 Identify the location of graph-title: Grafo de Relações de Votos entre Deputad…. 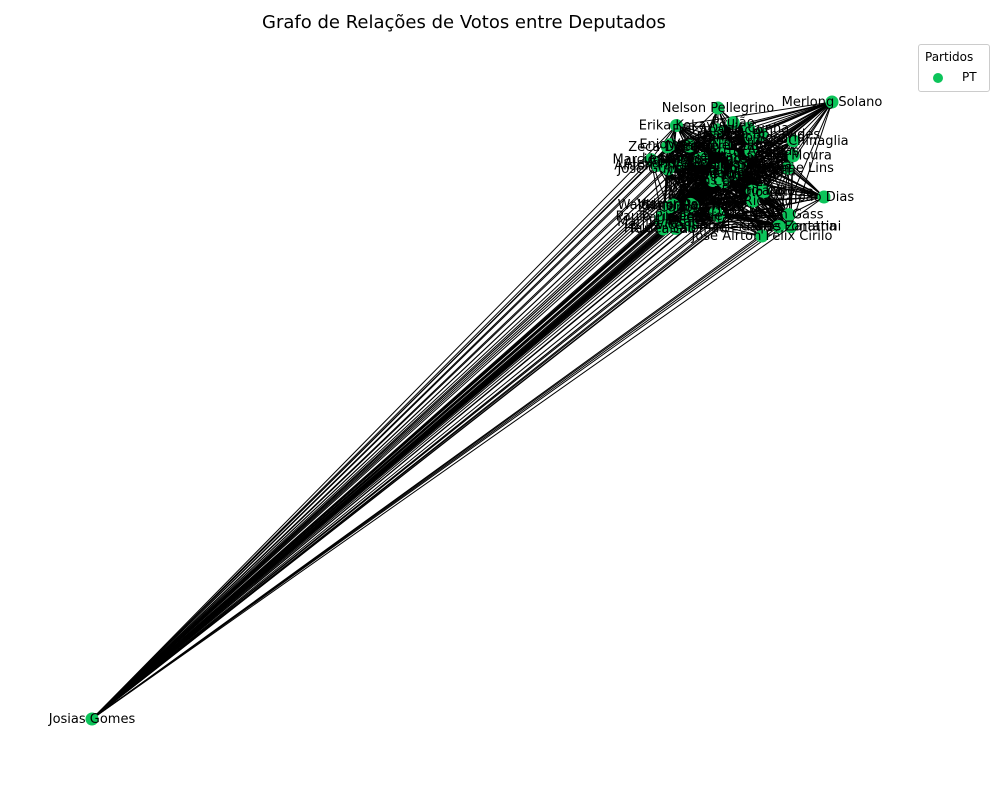
(464, 22).